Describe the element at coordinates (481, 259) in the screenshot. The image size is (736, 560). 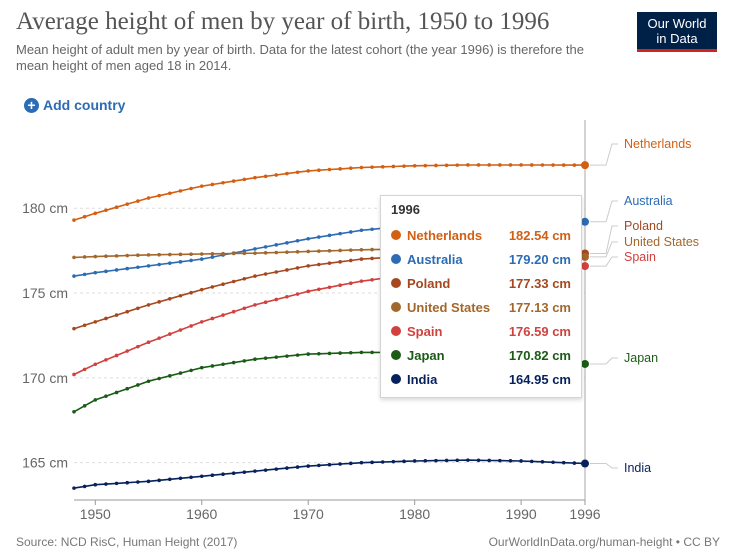
I see `tooltip-row: Australia 179.20 cm` at that location.